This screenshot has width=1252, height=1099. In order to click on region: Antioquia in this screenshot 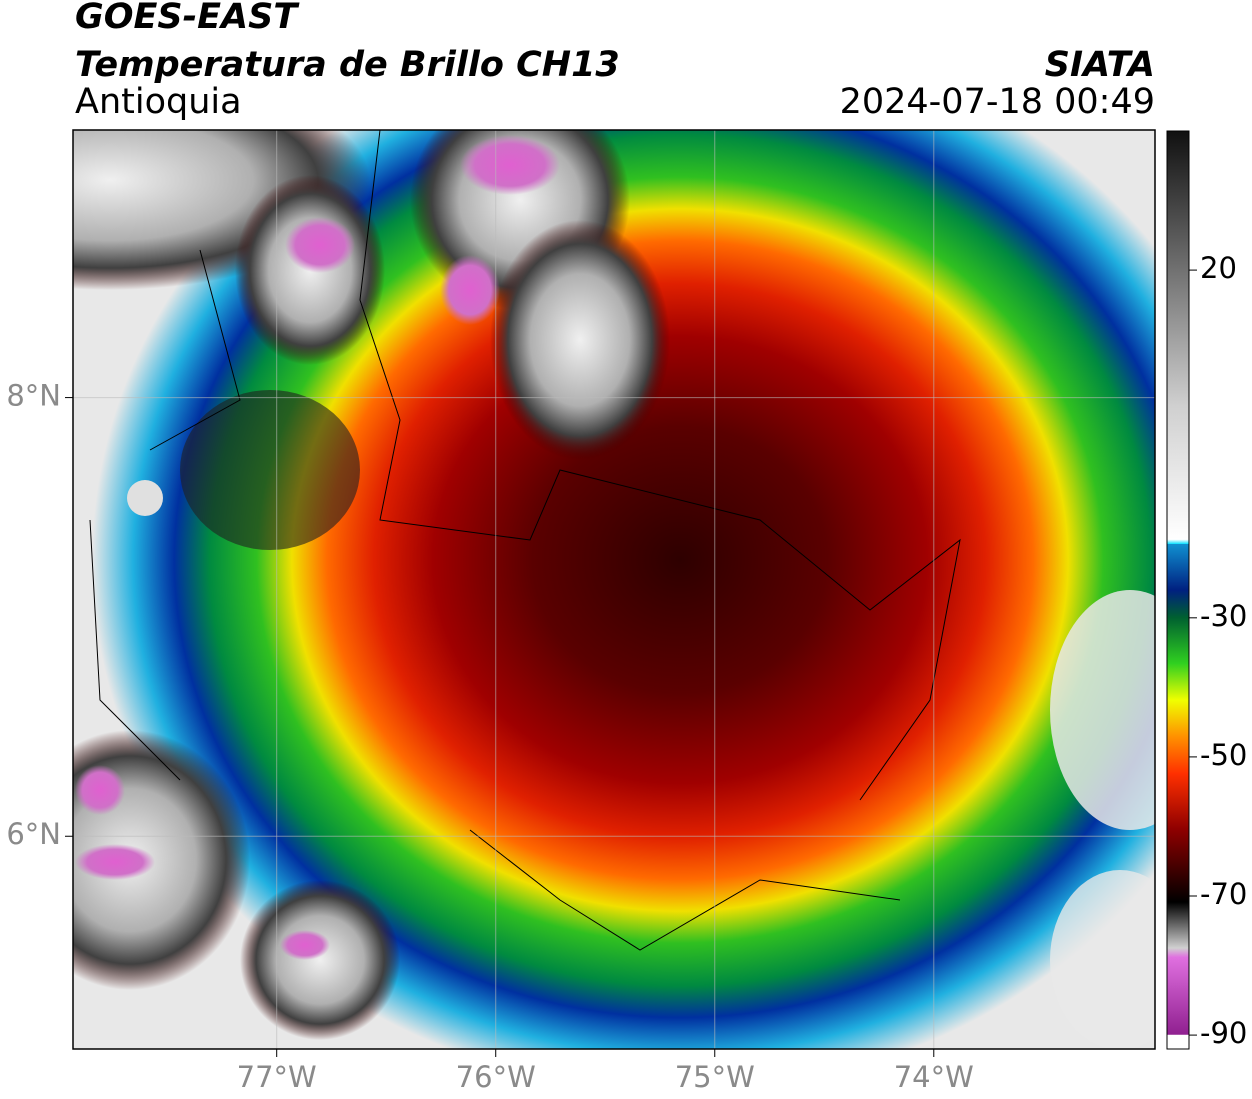, I will do `click(158, 102)`.